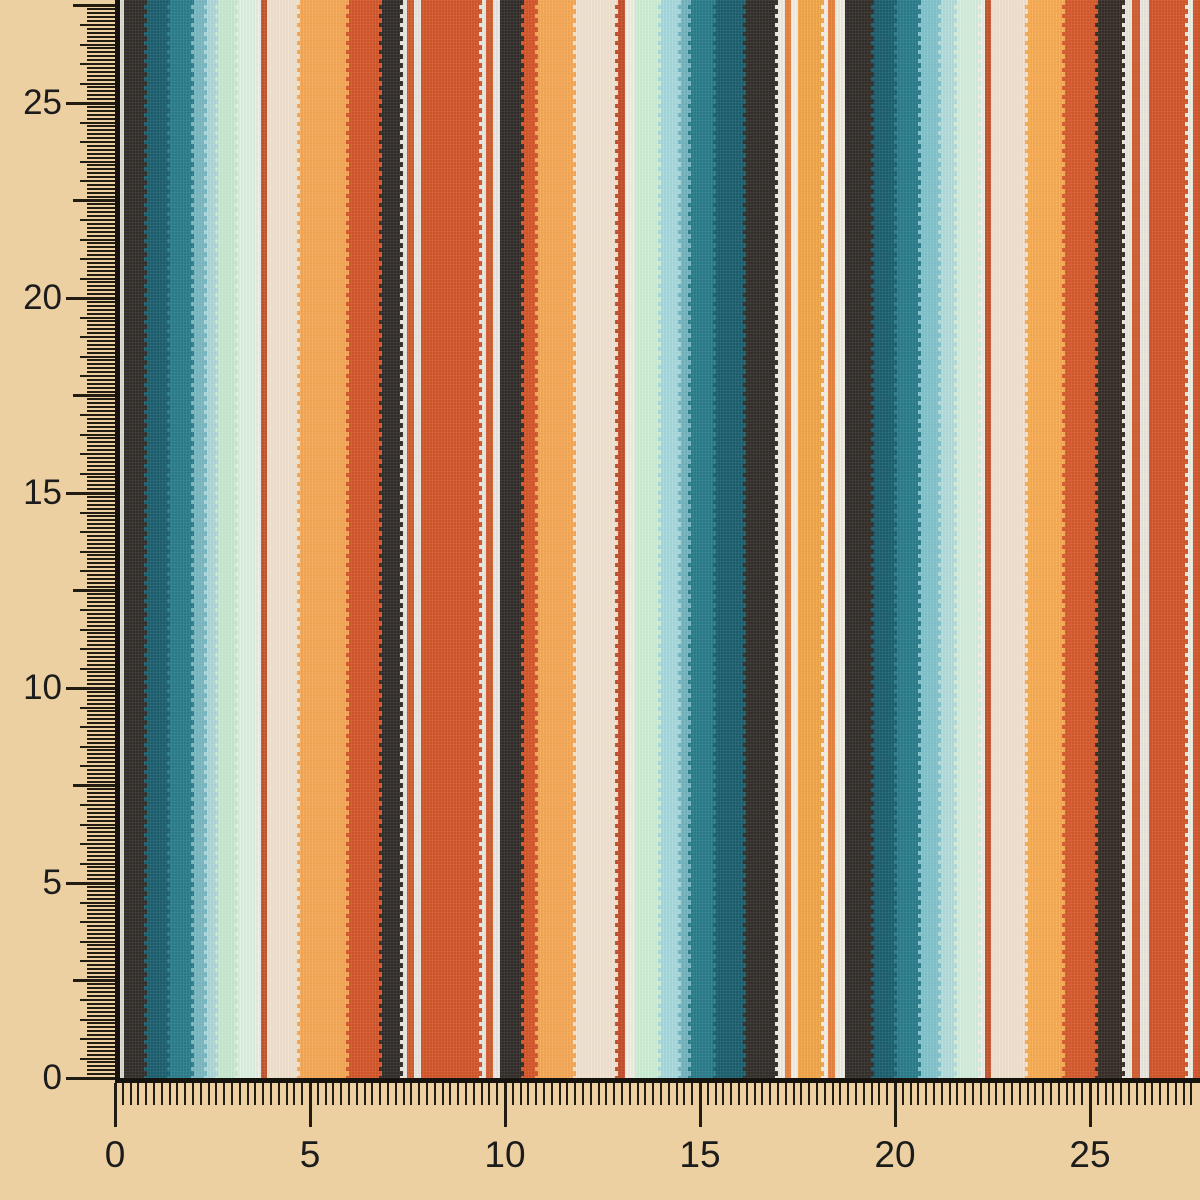 The height and width of the screenshot is (1200, 1200). Describe the element at coordinates (52, 1077) in the screenshot. I see `ruler-left-label: 0` at that location.